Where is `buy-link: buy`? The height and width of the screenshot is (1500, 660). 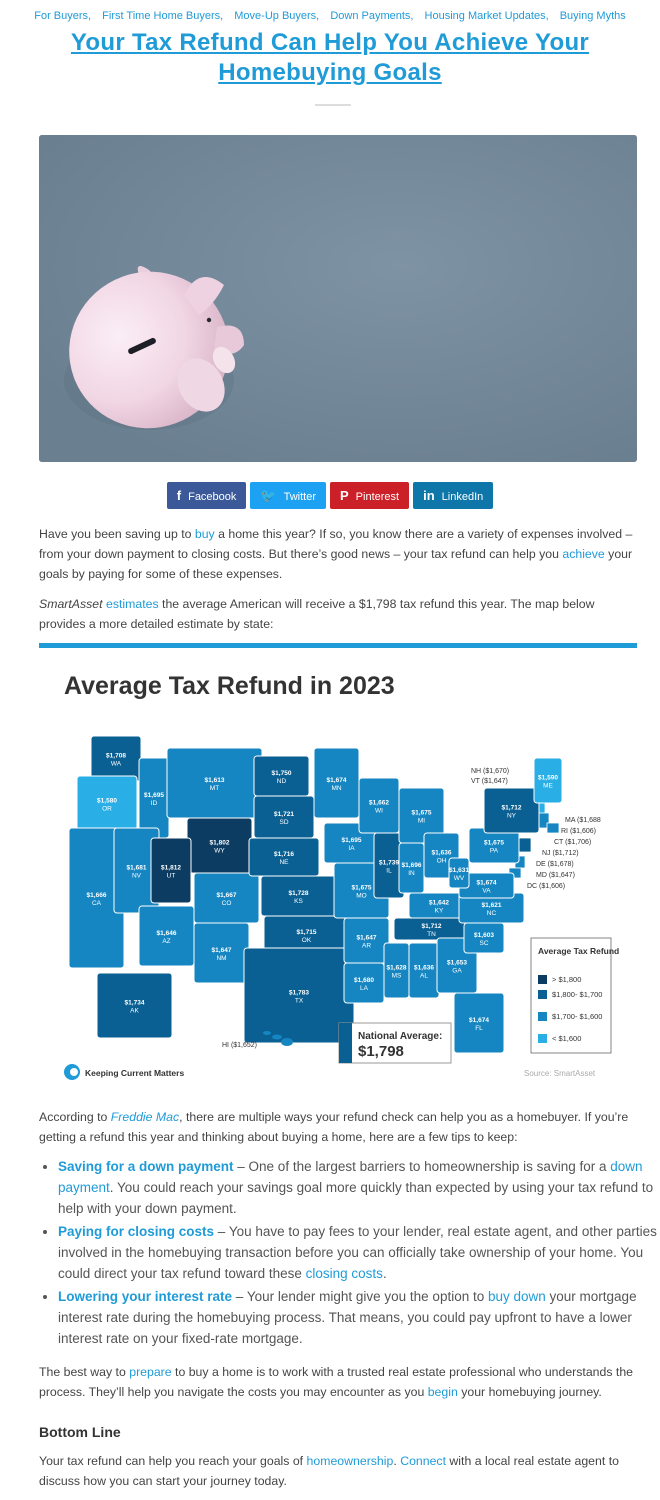
buy-link: buy is located at coordinates (204, 534).